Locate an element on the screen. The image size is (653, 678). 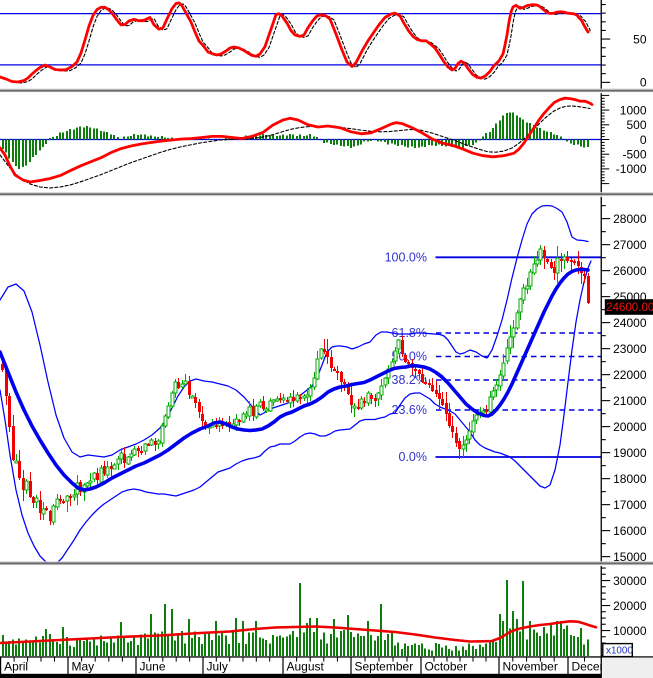
svg-text: December is located at coordinates (599, 667).